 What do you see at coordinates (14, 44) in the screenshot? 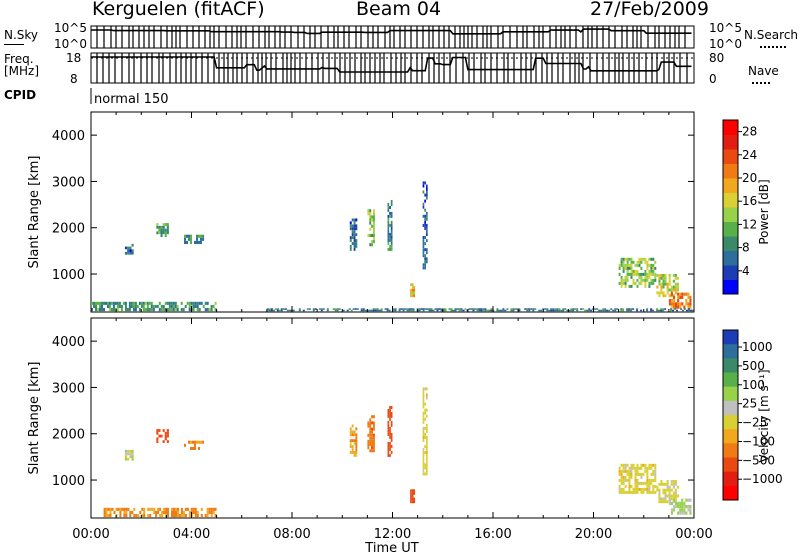
I see `nsky-legend-line` at bounding box center [14, 44].